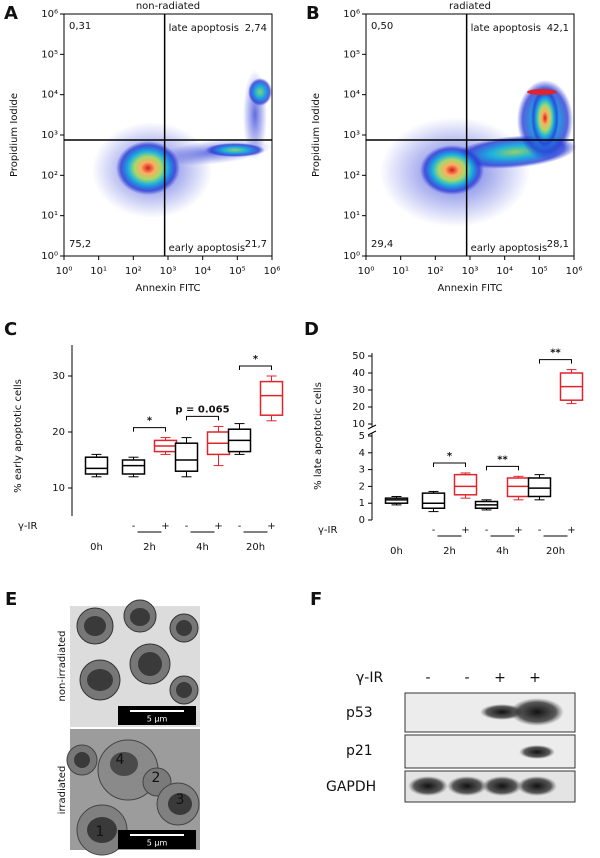 The height and width of the screenshot is (858, 600). Describe the element at coordinates (316, 599) in the screenshot. I see `panel-label: F` at that location.